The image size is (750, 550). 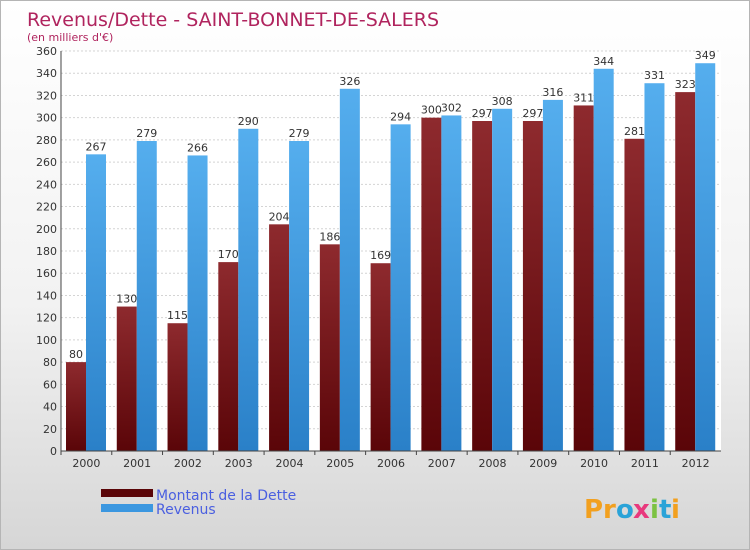 I want to click on data-label-revenue: 349, so click(x=705, y=55).